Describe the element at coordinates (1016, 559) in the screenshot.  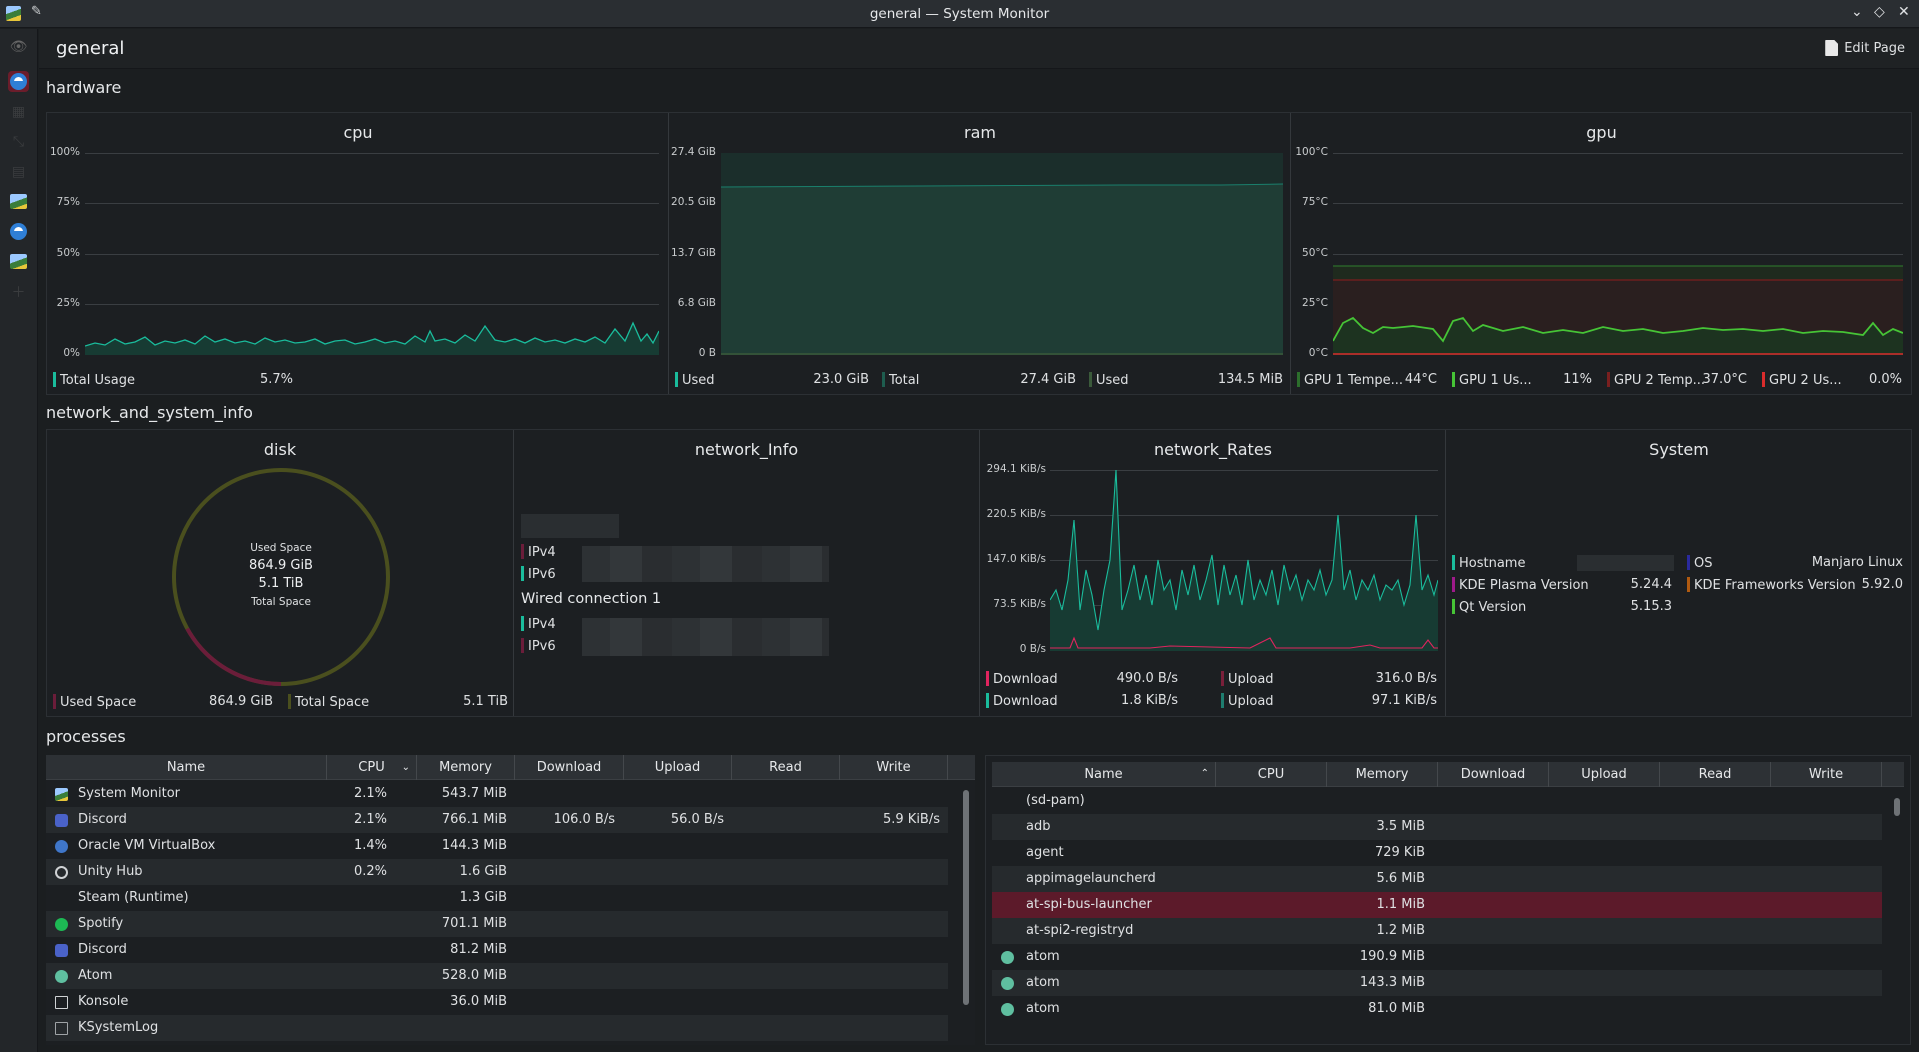
I see `y-tick: 147.0 KiB/s` at that location.